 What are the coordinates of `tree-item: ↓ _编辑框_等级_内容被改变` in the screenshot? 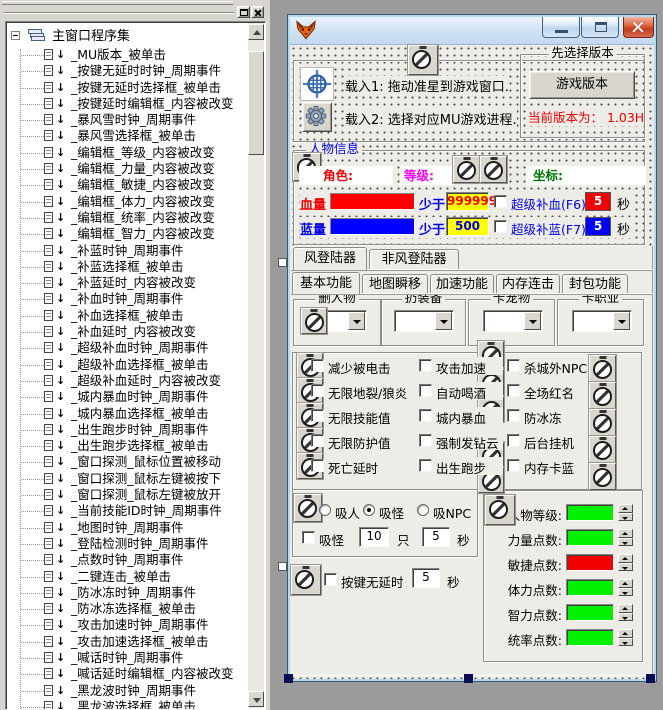 It's located at (126, 153).